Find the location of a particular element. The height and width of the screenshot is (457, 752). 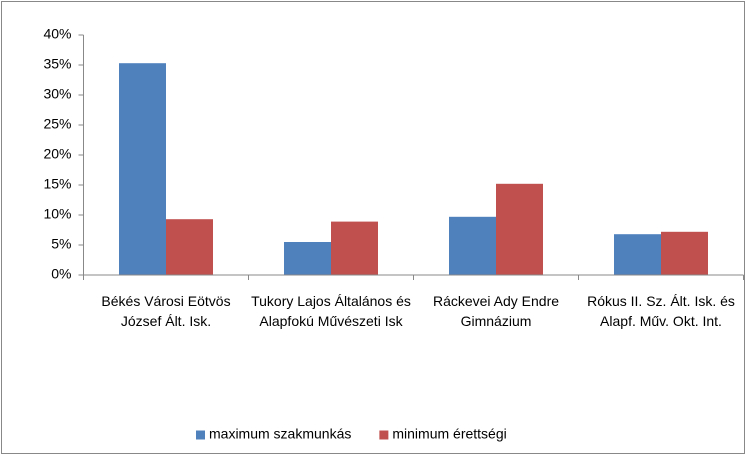

y-tick-label: 15% is located at coordinates (57, 184).